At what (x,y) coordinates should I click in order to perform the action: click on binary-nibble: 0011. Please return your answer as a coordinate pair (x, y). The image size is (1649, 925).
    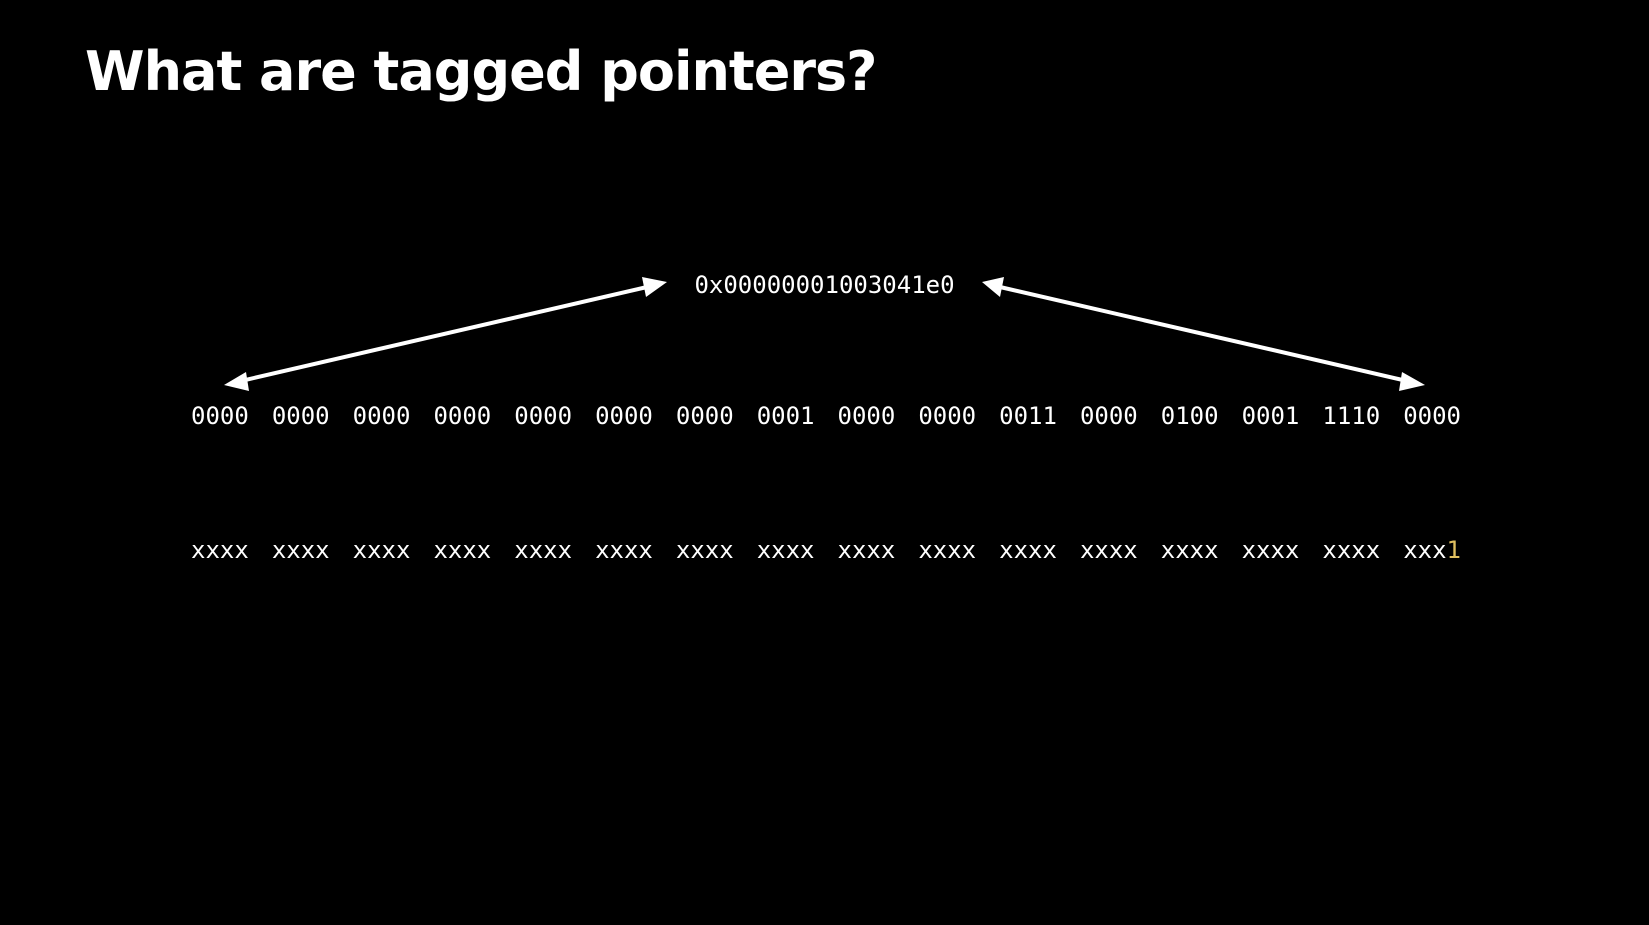
    Looking at the image, I should click on (1028, 416).